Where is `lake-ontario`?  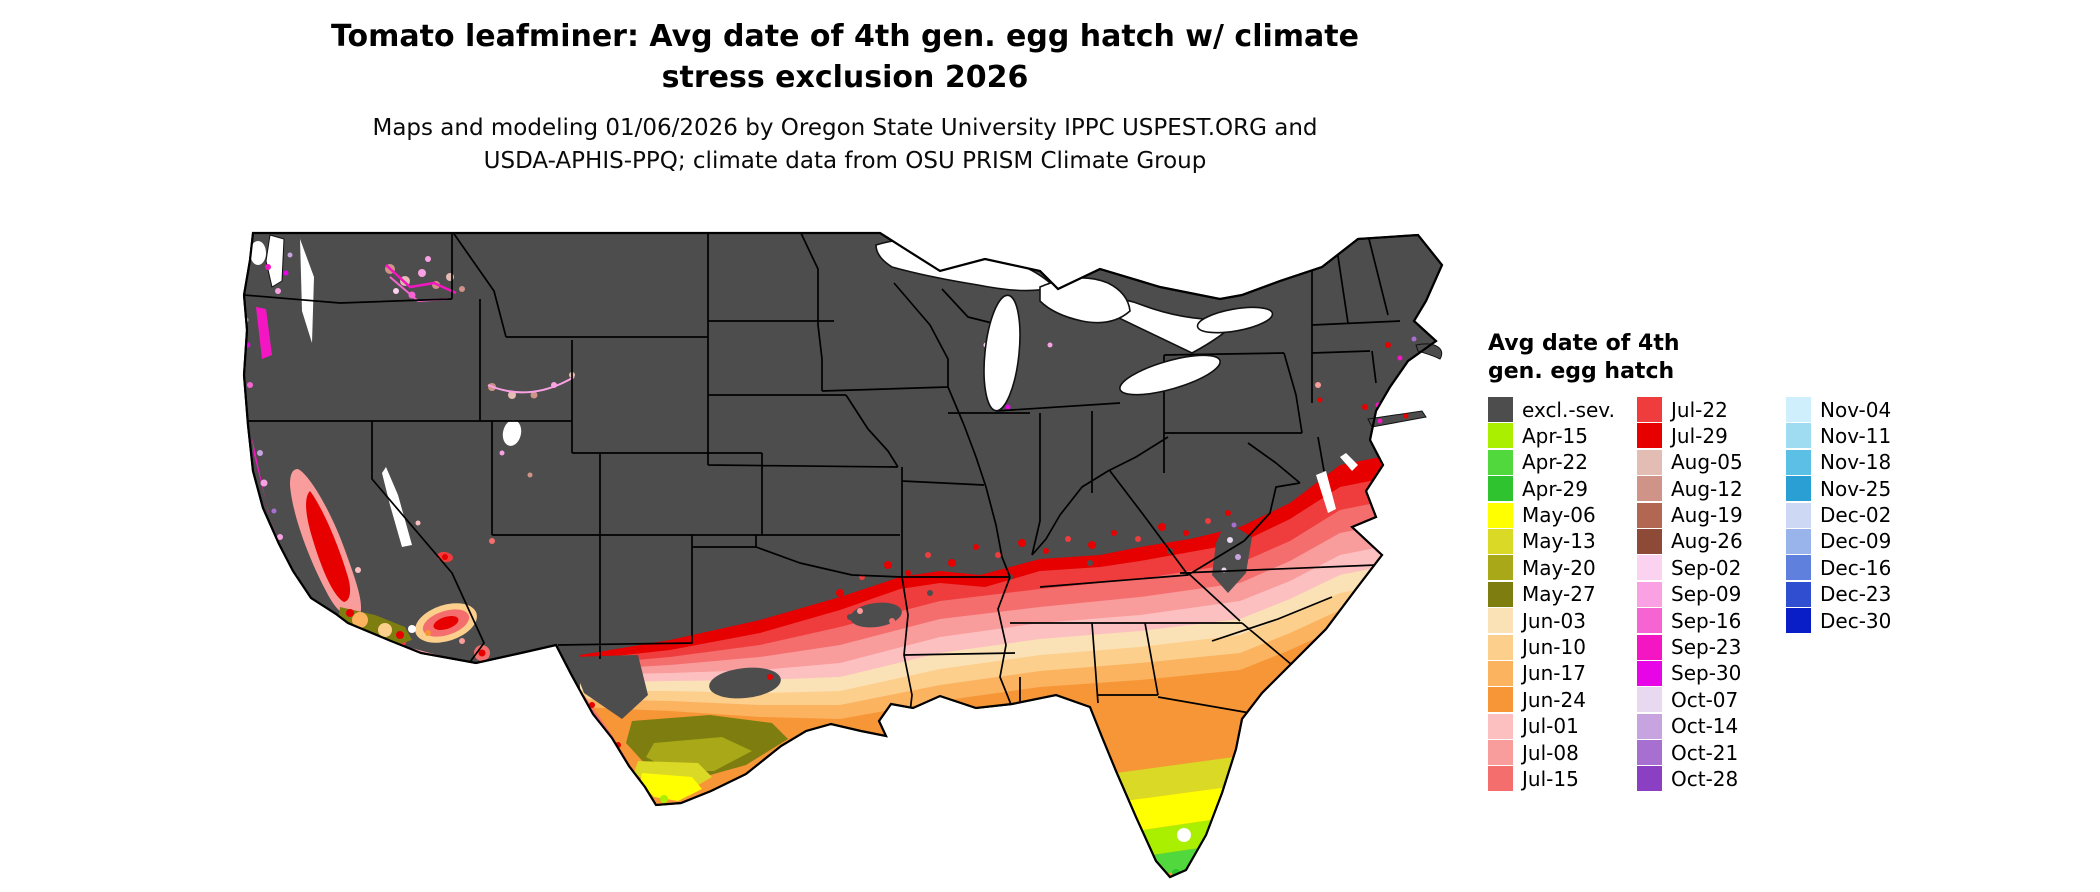 lake-ontario is located at coordinates (1235, 320).